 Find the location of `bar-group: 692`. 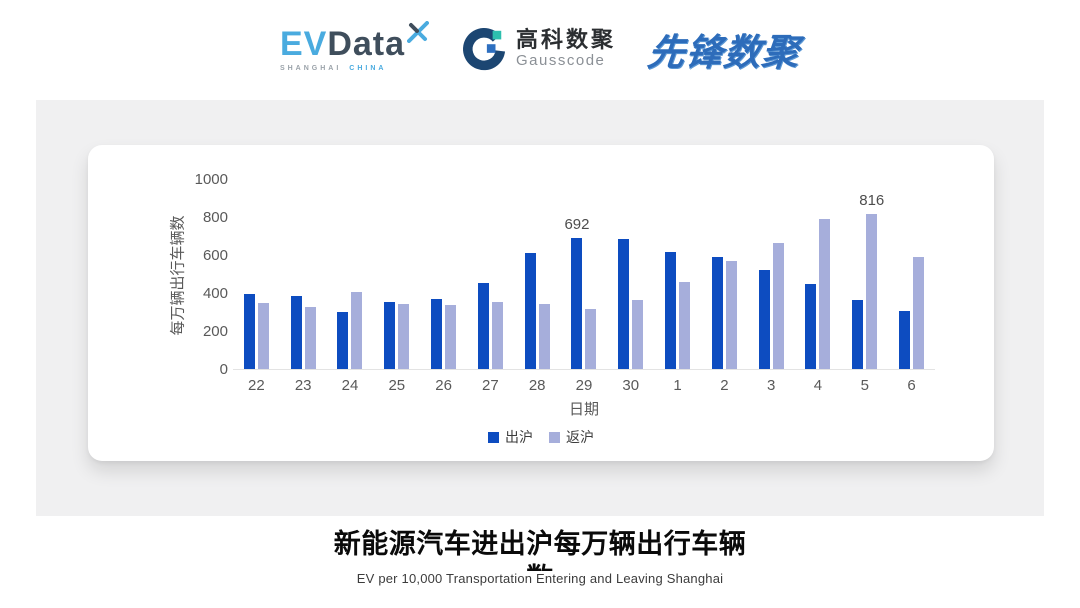

bar-group: 692 is located at coordinates (584, 274).